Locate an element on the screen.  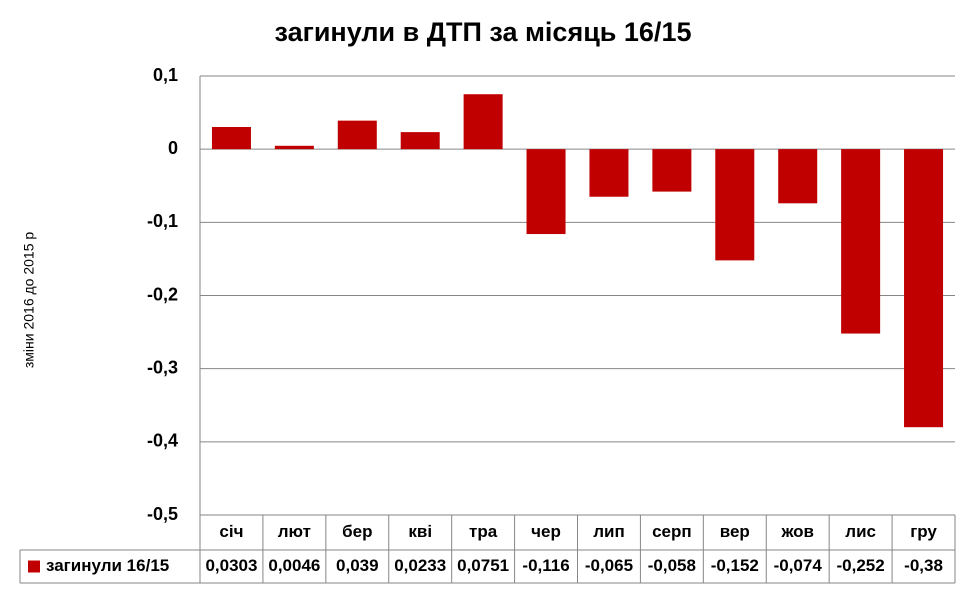
x-tick-label: бер is located at coordinates (357, 531).